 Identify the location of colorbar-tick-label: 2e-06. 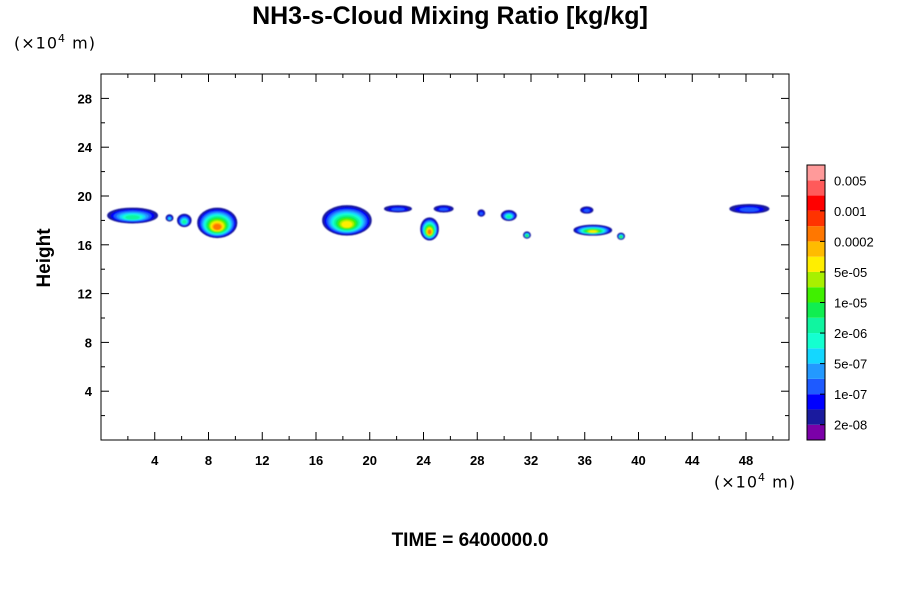
(850, 333).